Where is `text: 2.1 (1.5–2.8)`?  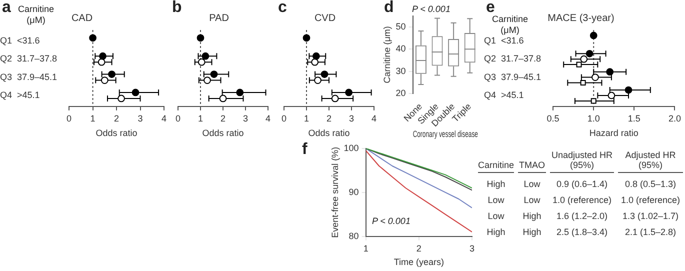 text: 2.1 (1.5–2.8) is located at coordinates (651, 232).